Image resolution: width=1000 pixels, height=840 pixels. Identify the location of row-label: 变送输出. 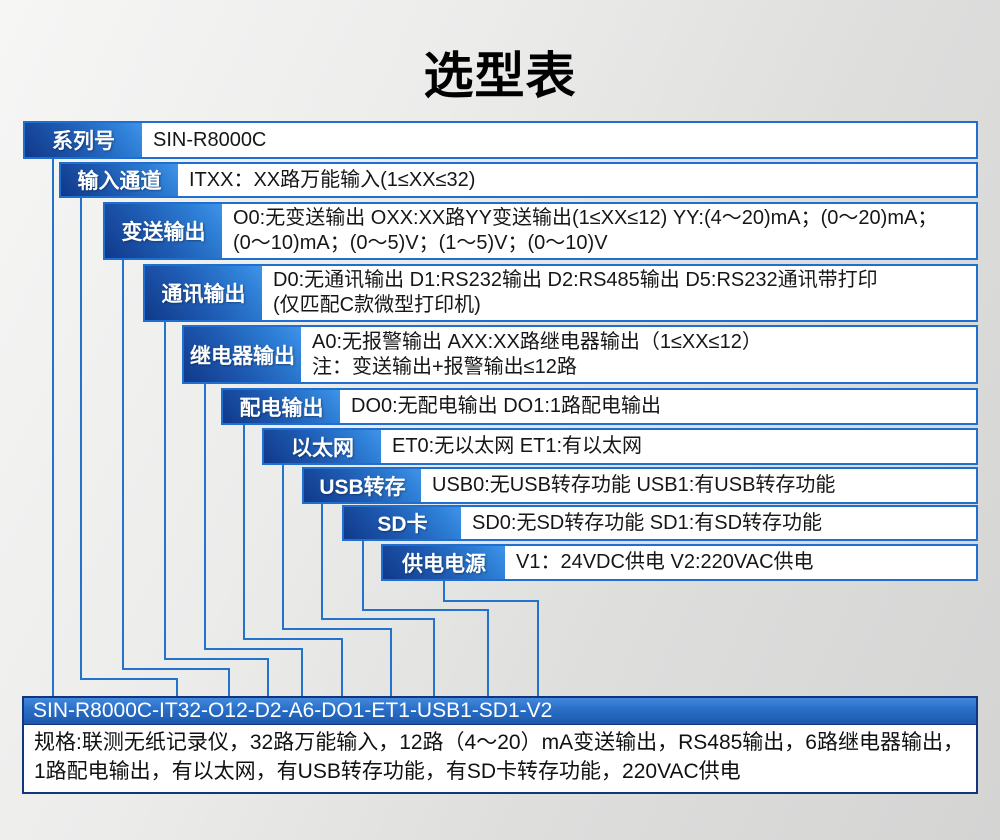
(163, 231).